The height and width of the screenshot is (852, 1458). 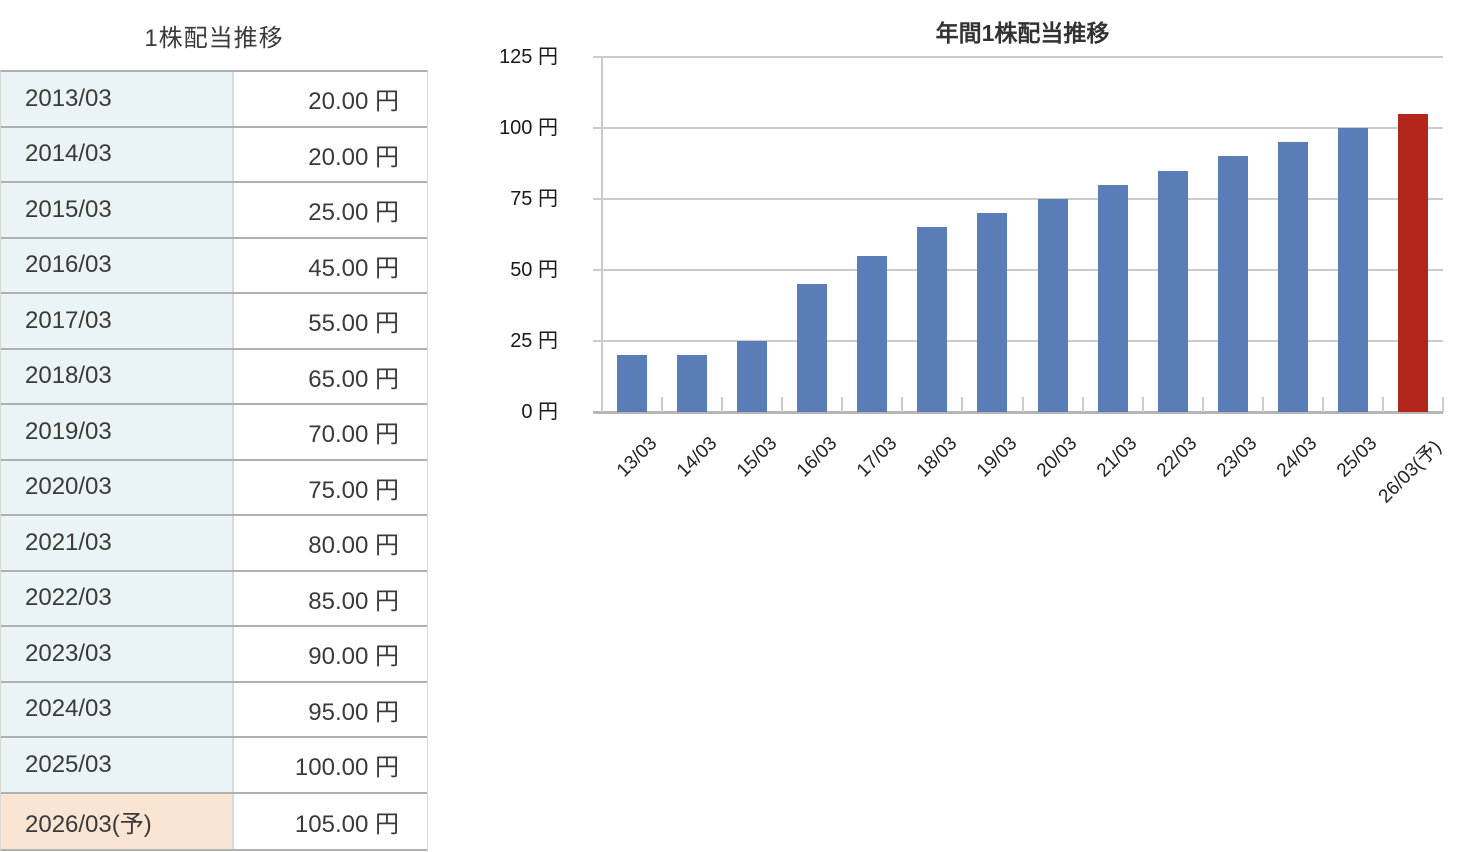 What do you see at coordinates (817, 457) in the screenshot?
I see `x-tick-label: 16/03` at bounding box center [817, 457].